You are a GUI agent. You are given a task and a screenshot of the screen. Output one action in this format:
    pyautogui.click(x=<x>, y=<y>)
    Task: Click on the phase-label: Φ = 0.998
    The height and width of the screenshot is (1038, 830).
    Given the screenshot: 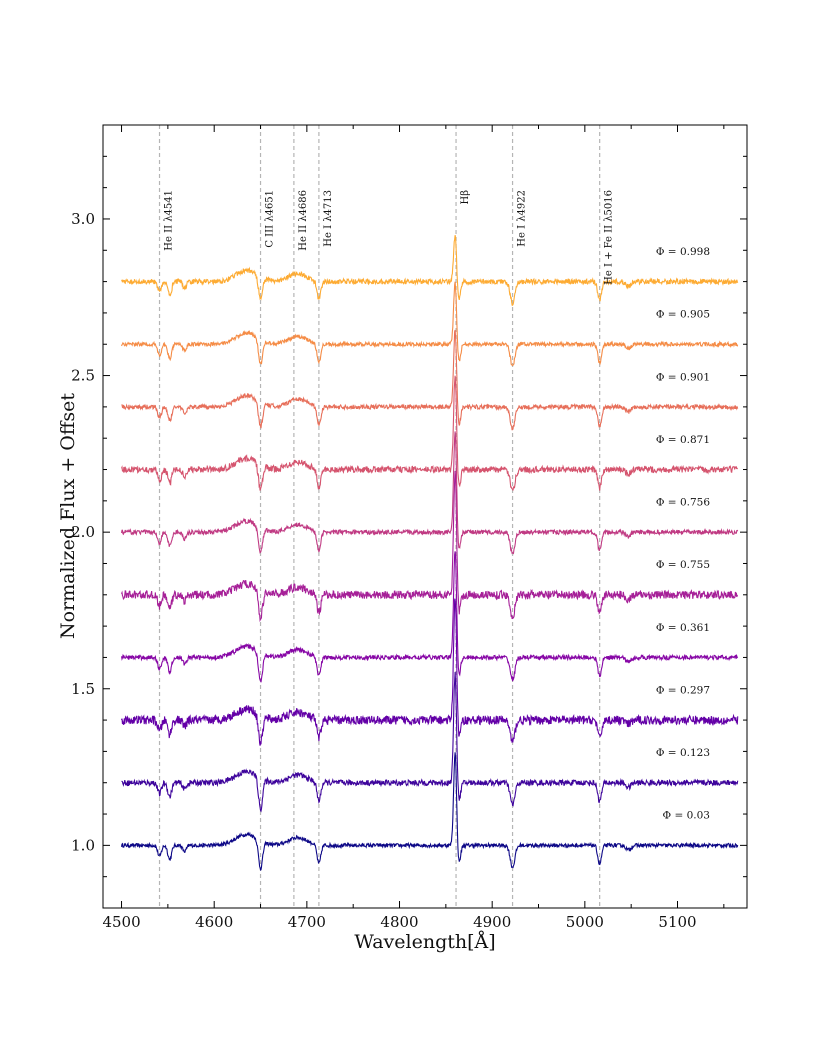 What is the action you would take?
    pyautogui.click(x=683, y=252)
    